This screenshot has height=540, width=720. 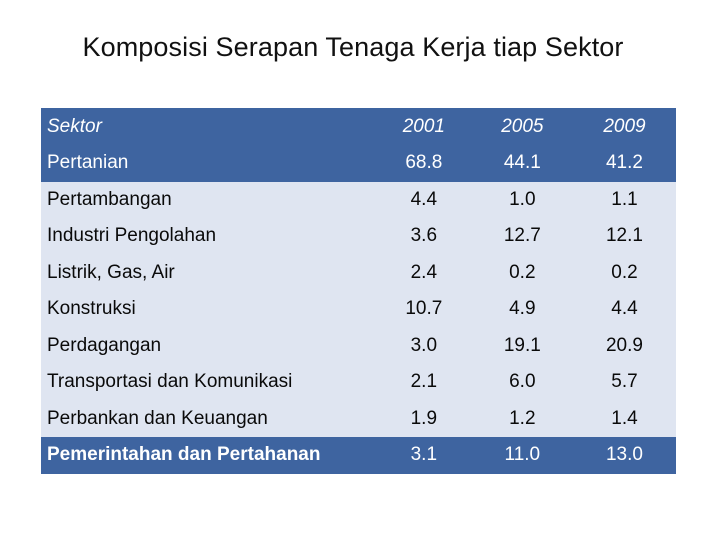 I want to click on cell-2005: 6.0, so click(x=522, y=382).